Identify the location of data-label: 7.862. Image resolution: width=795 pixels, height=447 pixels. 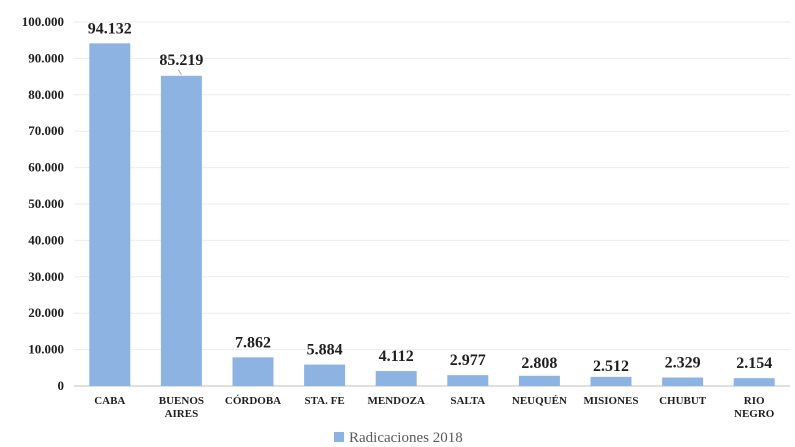
(253, 342).